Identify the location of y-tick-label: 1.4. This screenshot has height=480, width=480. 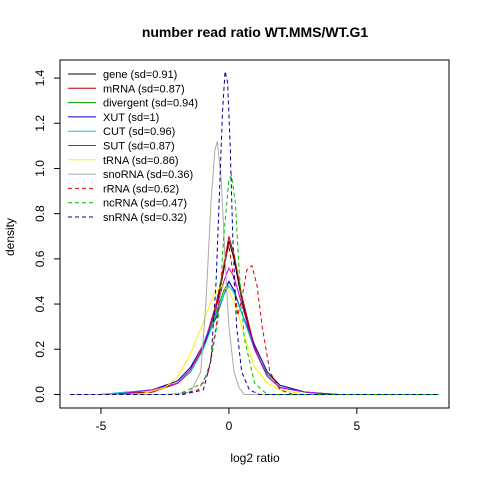
(40, 77).